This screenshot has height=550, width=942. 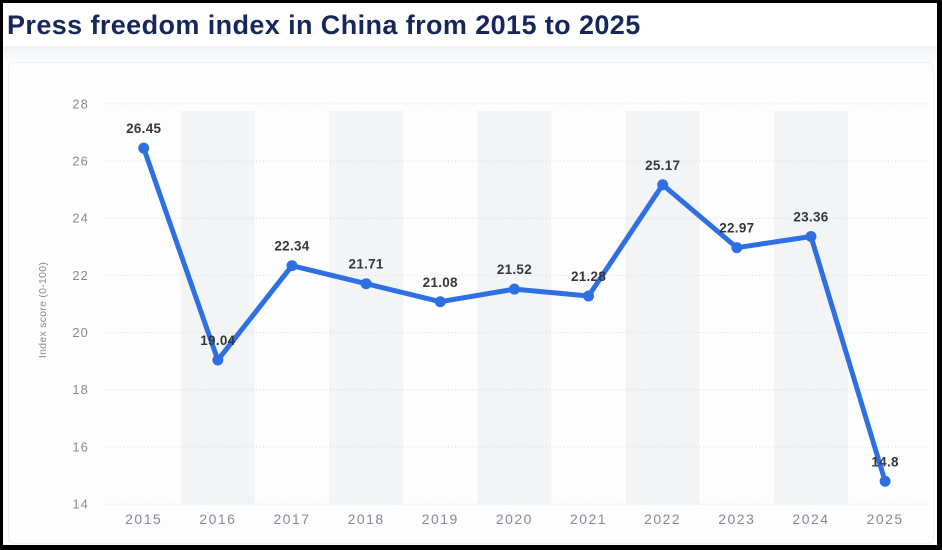 I want to click on x-tick-label-2018: 2018, so click(x=366, y=519).